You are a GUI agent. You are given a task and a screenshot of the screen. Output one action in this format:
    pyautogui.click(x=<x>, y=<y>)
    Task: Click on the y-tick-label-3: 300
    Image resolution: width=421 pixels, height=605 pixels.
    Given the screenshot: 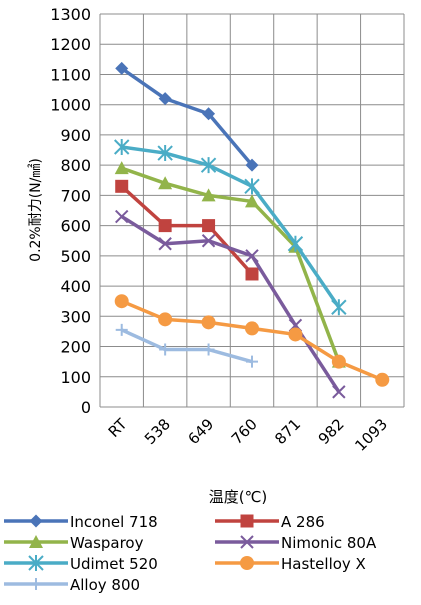 What is the action you would take?
    pyautogui.click(x=75, y=316)
    